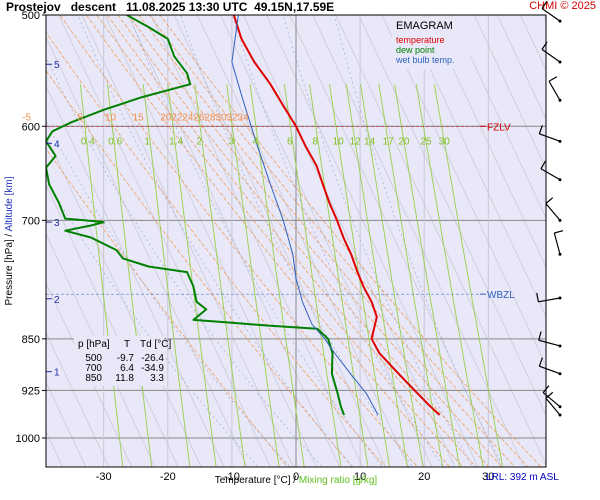 This screenshot has width=600, height=500. What do you see at coordinates (404, 141) in the screenshot?
I see `mixing-ratio-label: 20` at bounding box center [404, 141].